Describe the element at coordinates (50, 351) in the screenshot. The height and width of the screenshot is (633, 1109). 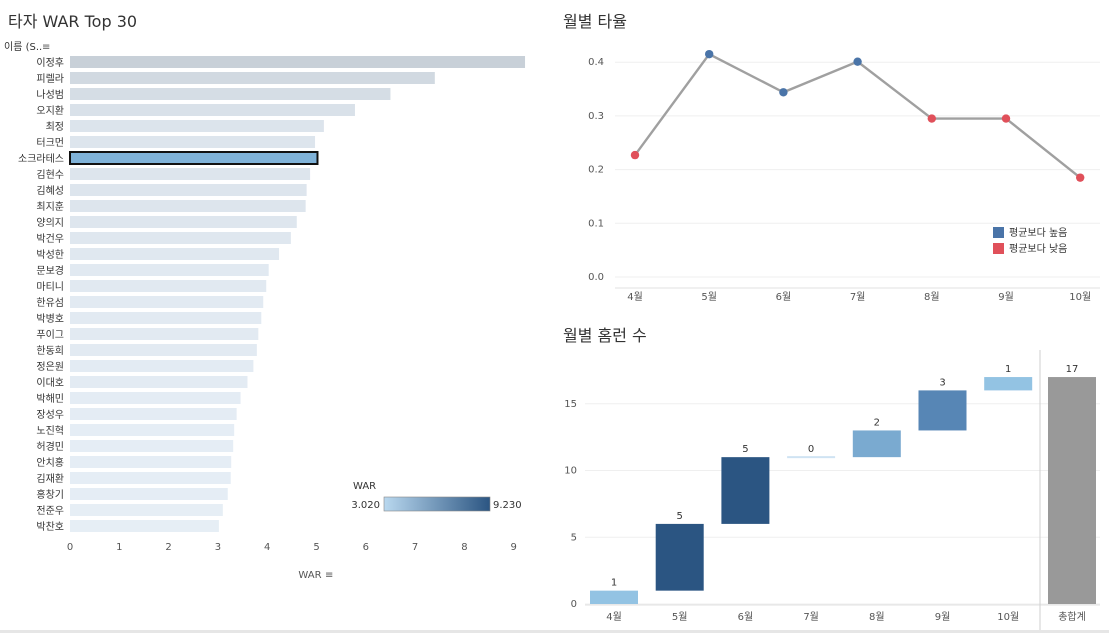
I see `player-name-label: 한동희` at that location.